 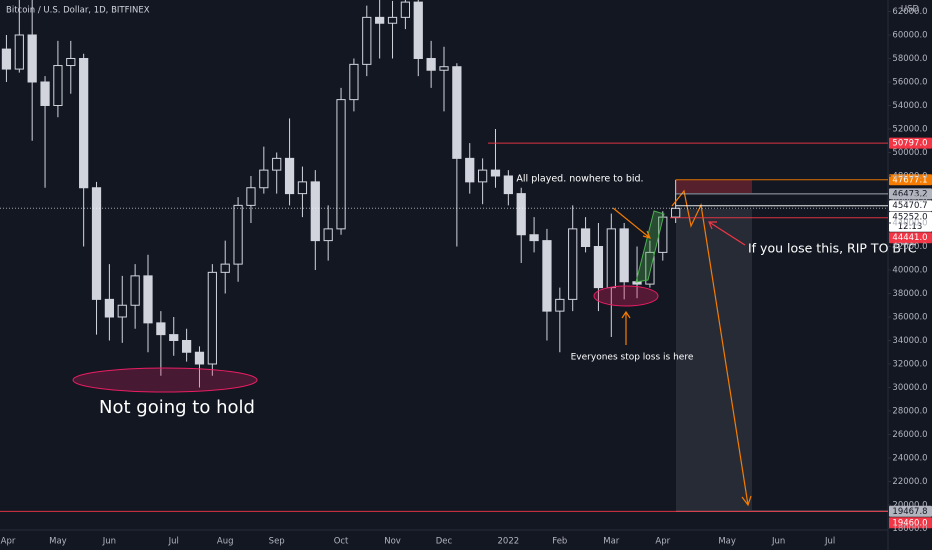 I want to click on price-badge-label: 45252.0, so click(x=909, y=218).